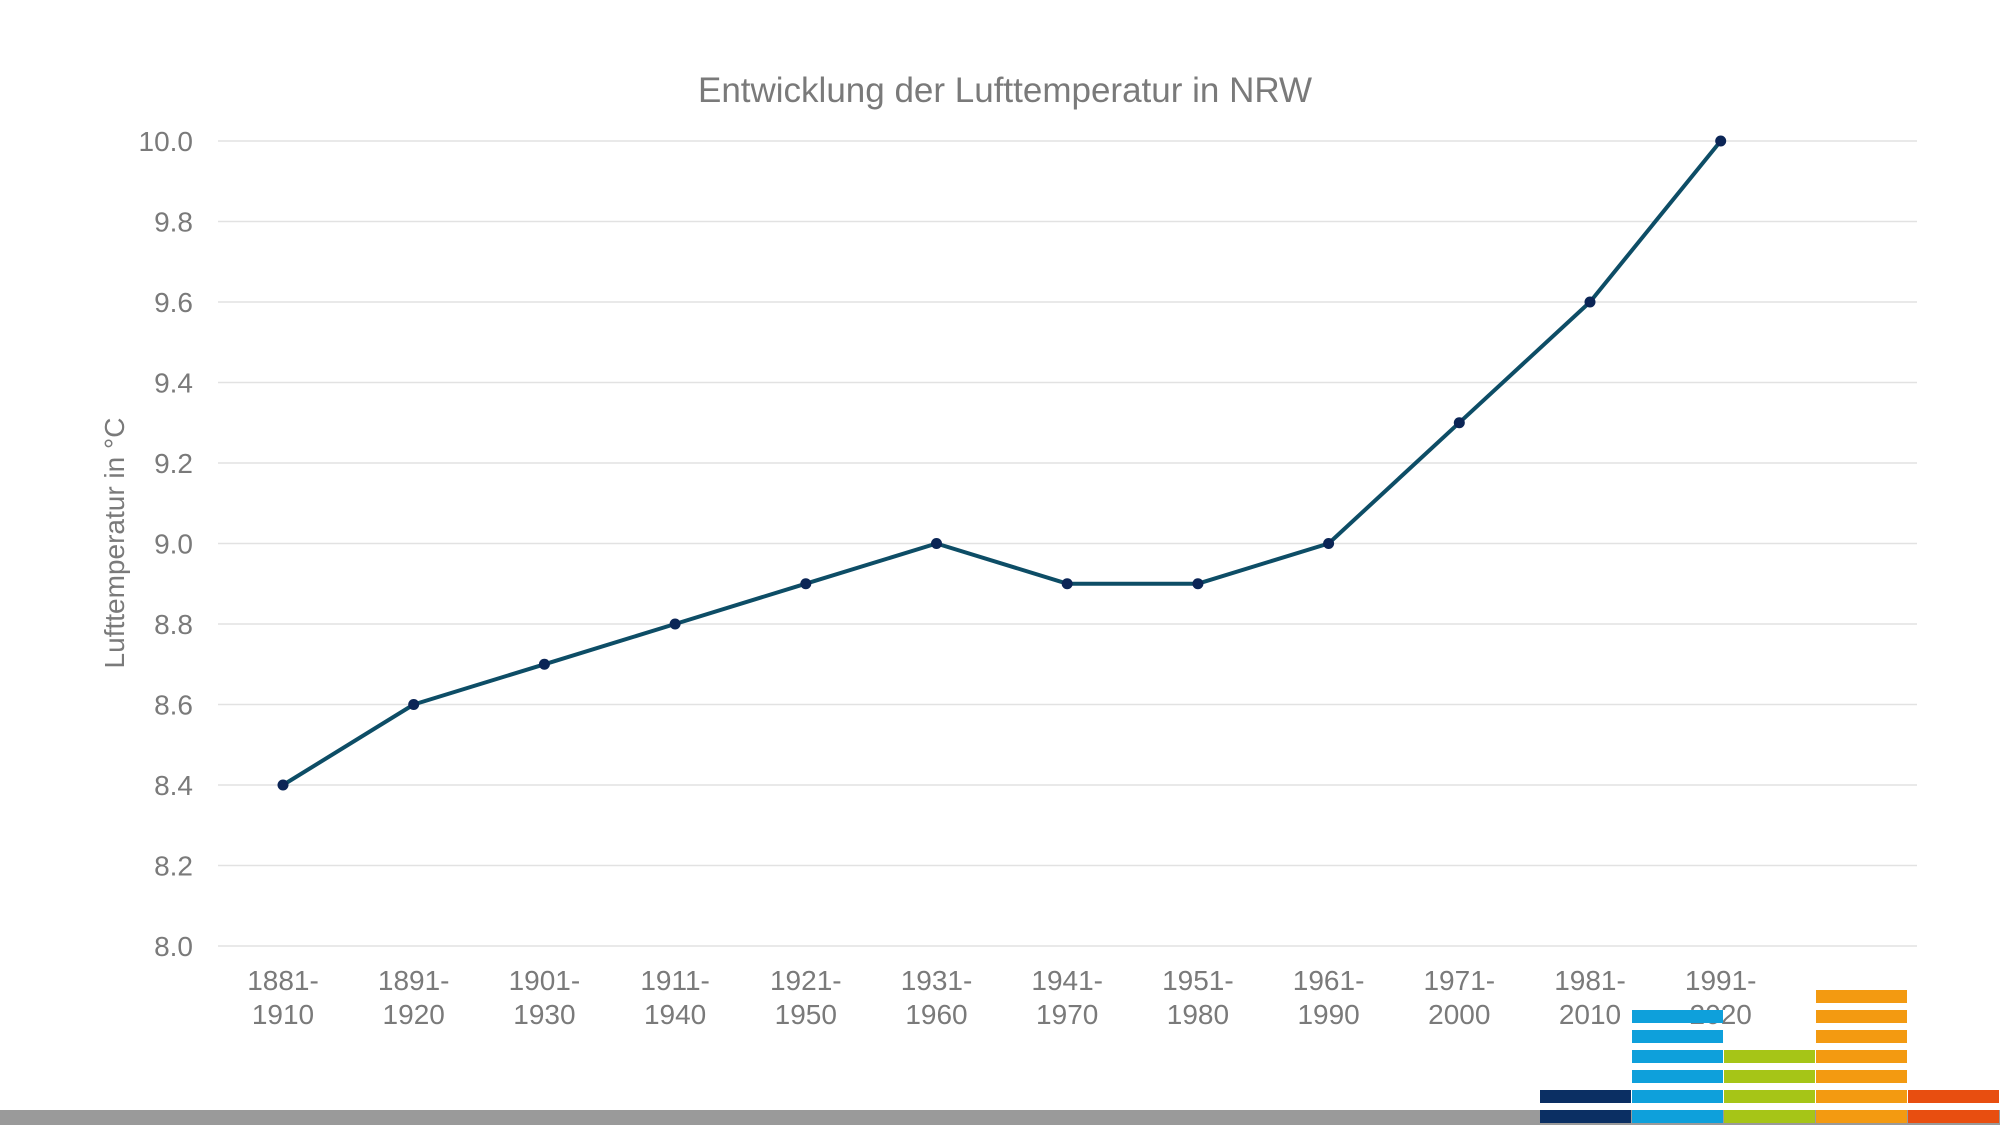 The height and width of the screenshot is (1125, 2000). What do you see at coordinates (1198, 997) in the screenshot?
I see `x-tick-label: 1951-1980` at bounding box center [1198, 997].